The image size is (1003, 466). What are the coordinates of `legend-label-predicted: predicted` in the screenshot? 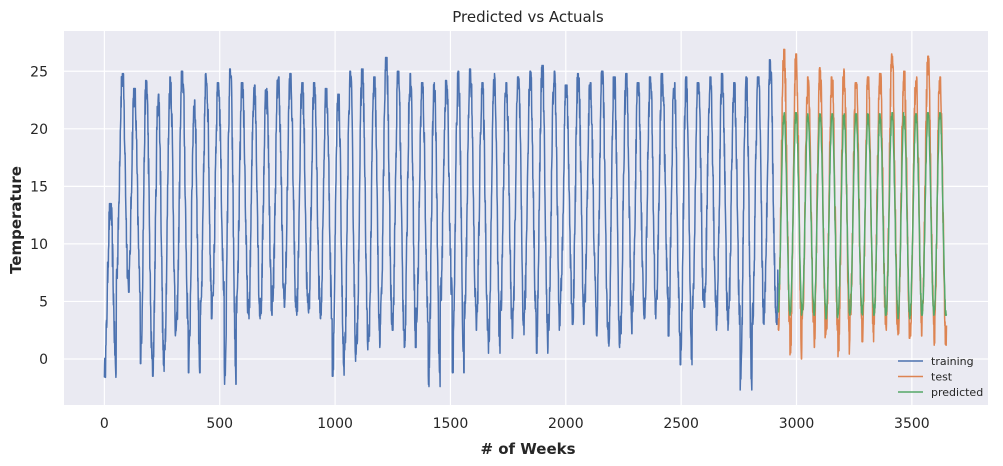 It's located at (957, 392).